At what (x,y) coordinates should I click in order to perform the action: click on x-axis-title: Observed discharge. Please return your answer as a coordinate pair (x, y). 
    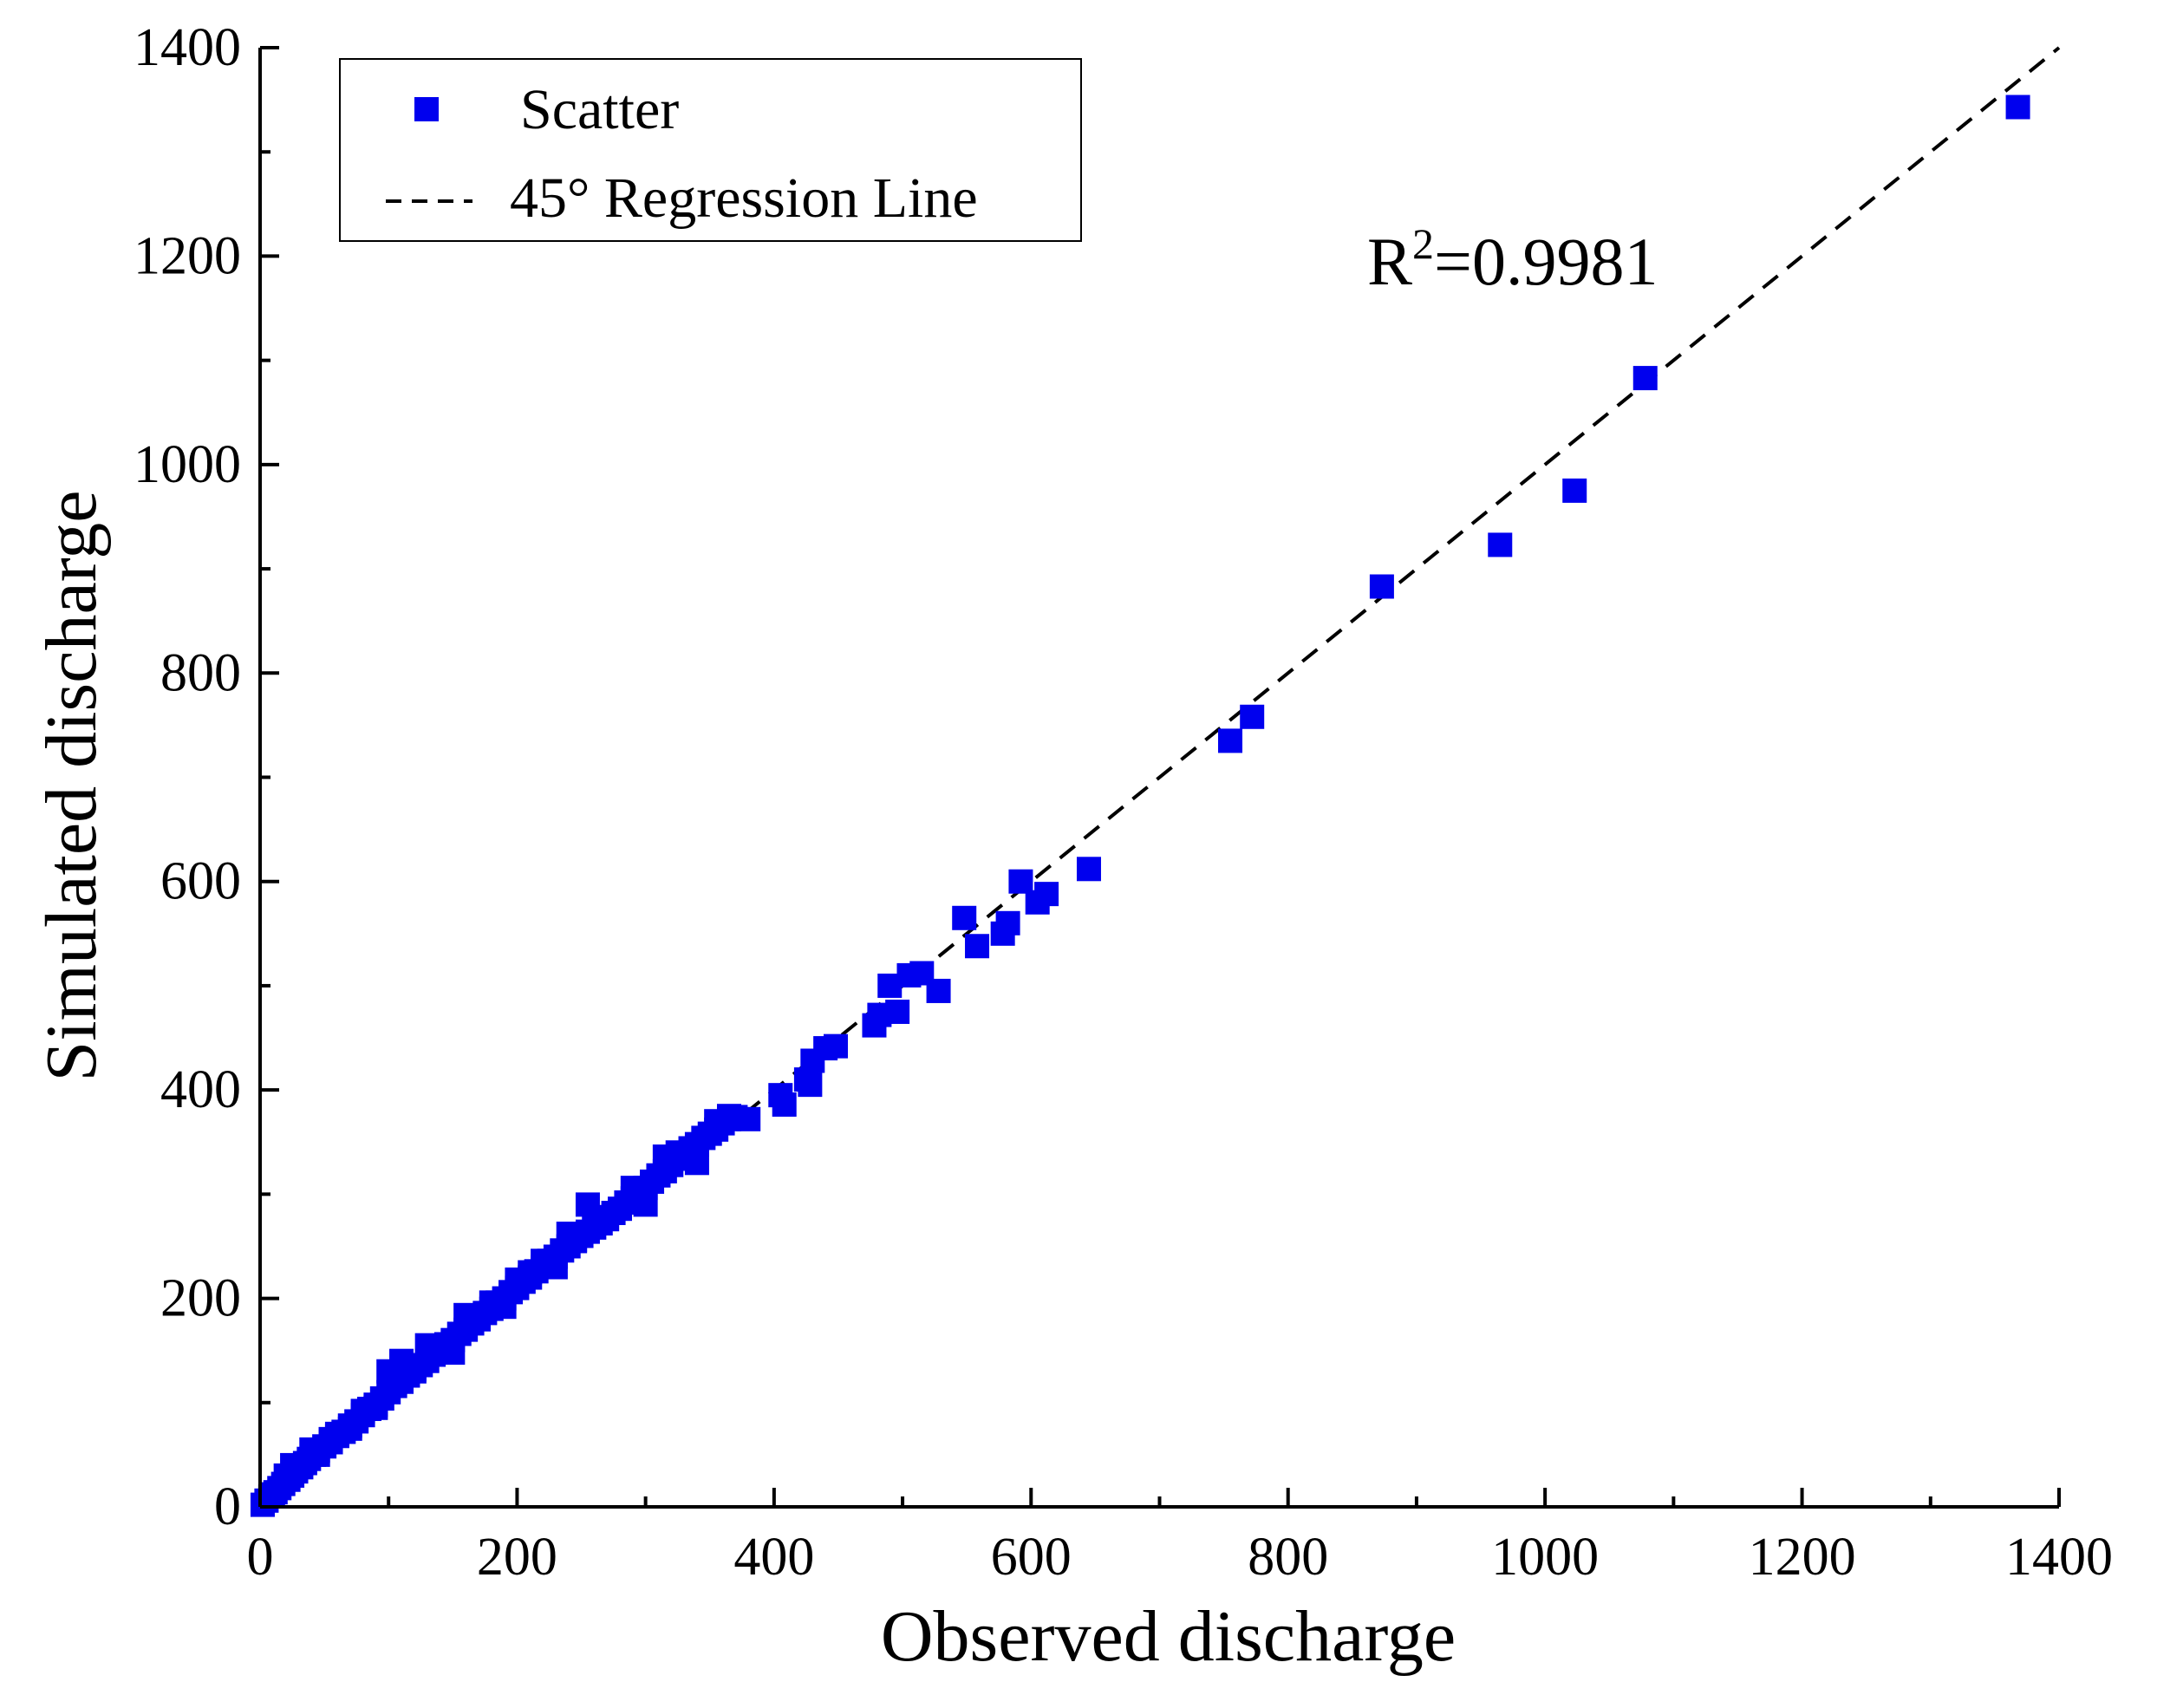
    Looking at the image, I should click on (1168, 1636).